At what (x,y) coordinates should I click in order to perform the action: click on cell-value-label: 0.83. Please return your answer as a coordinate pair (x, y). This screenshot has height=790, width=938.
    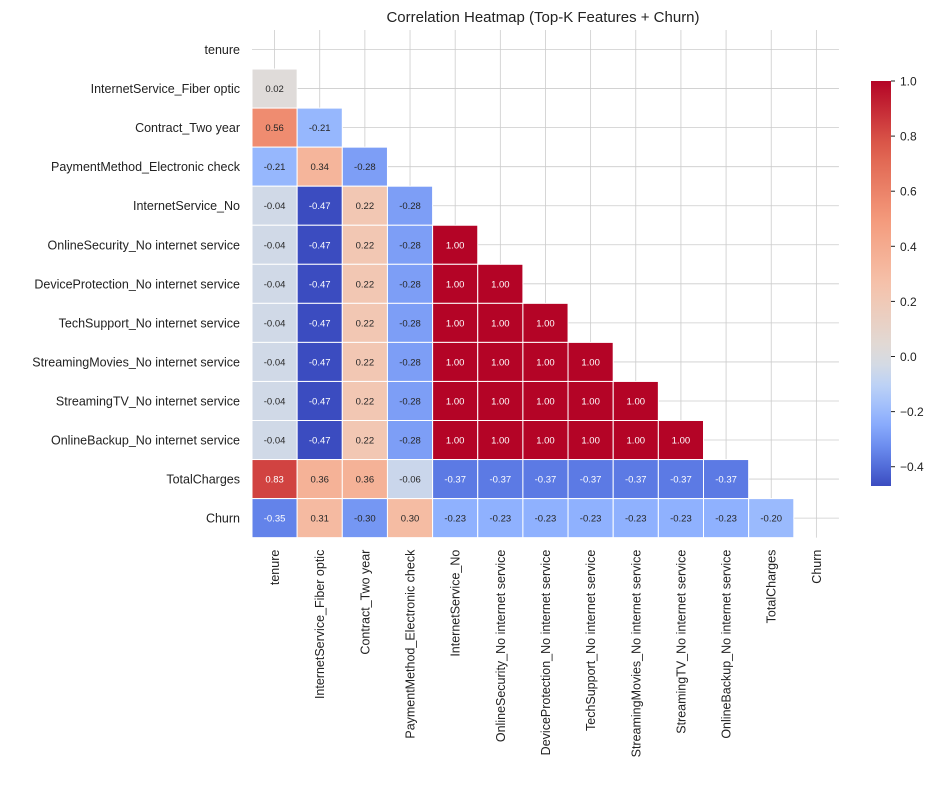
    Looking at the image, I should click on (274, 480).